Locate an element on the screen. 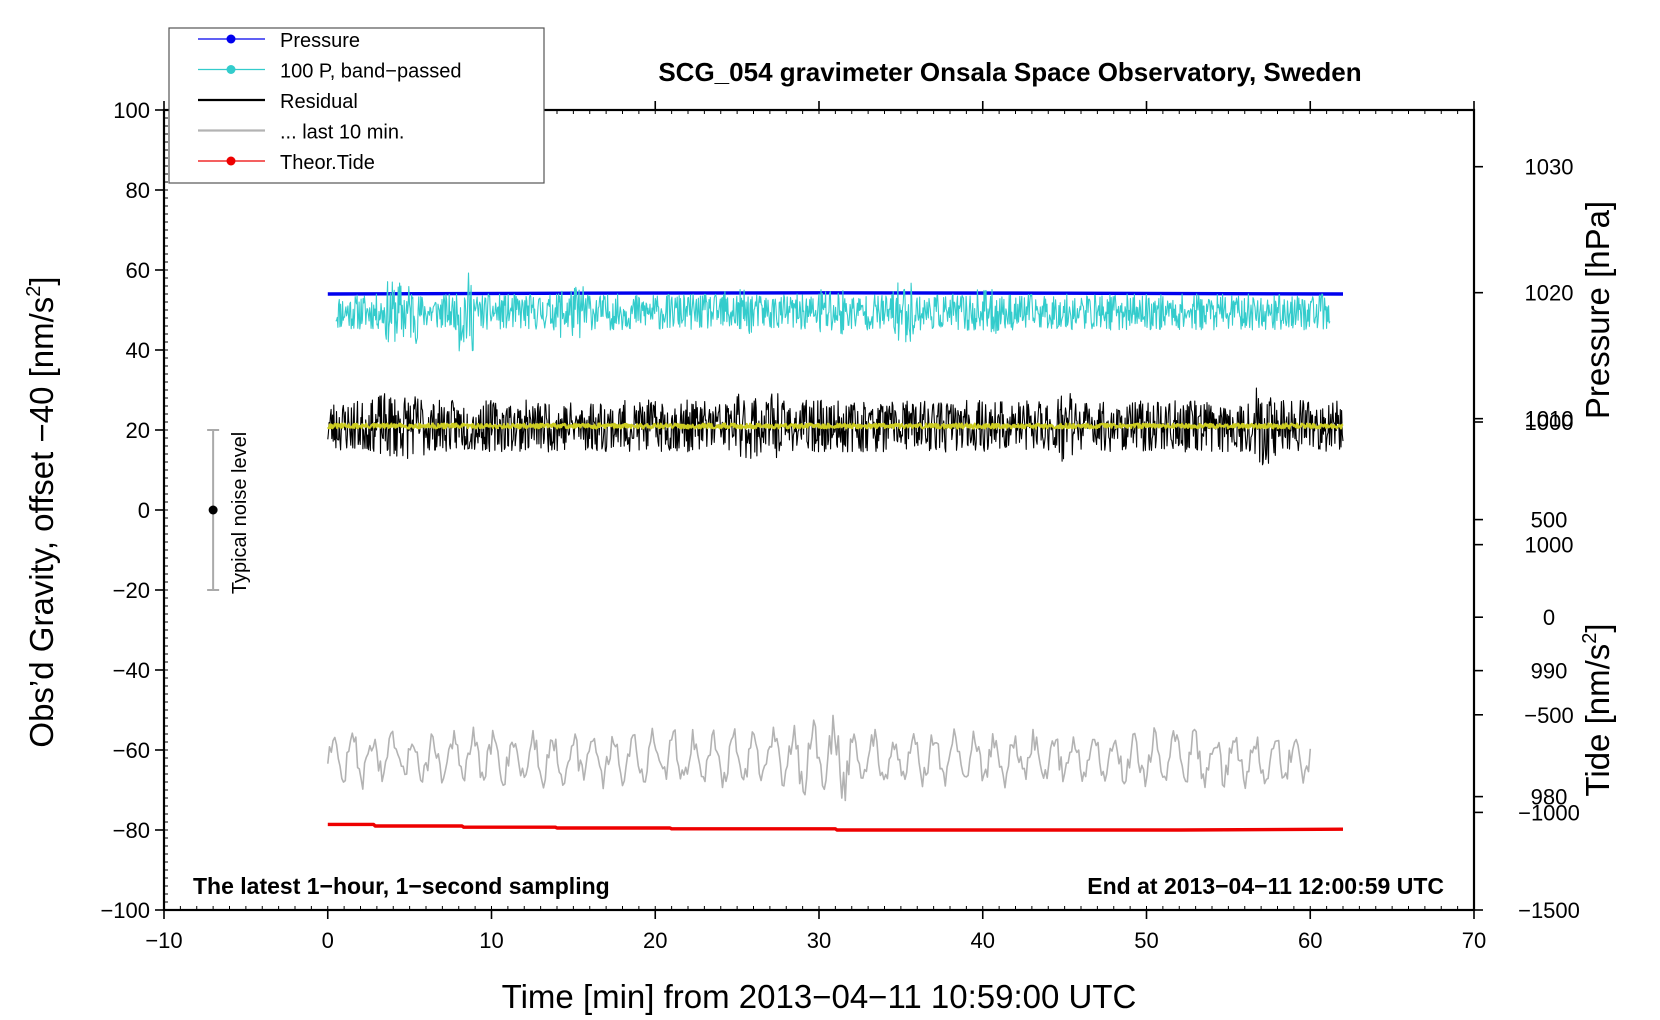 This screenshot has width=1660, height=1020. tide-tick-label: 0 is located at coordinates (1549, 617).